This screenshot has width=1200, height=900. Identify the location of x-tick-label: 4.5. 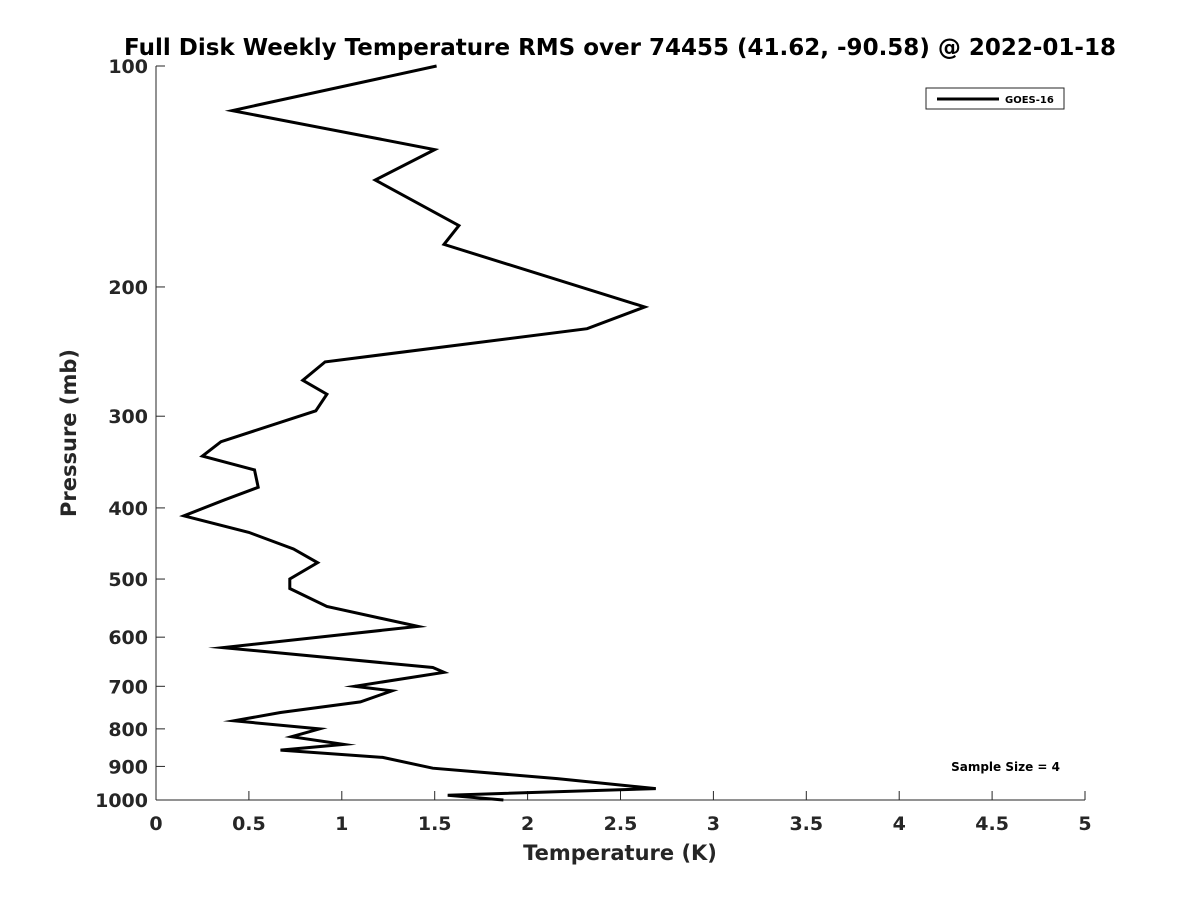
(992, 824).